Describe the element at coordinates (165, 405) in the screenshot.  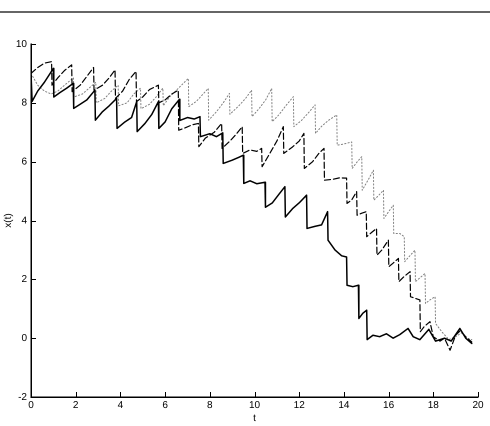
I see `x-tick-label: 6` at that location.